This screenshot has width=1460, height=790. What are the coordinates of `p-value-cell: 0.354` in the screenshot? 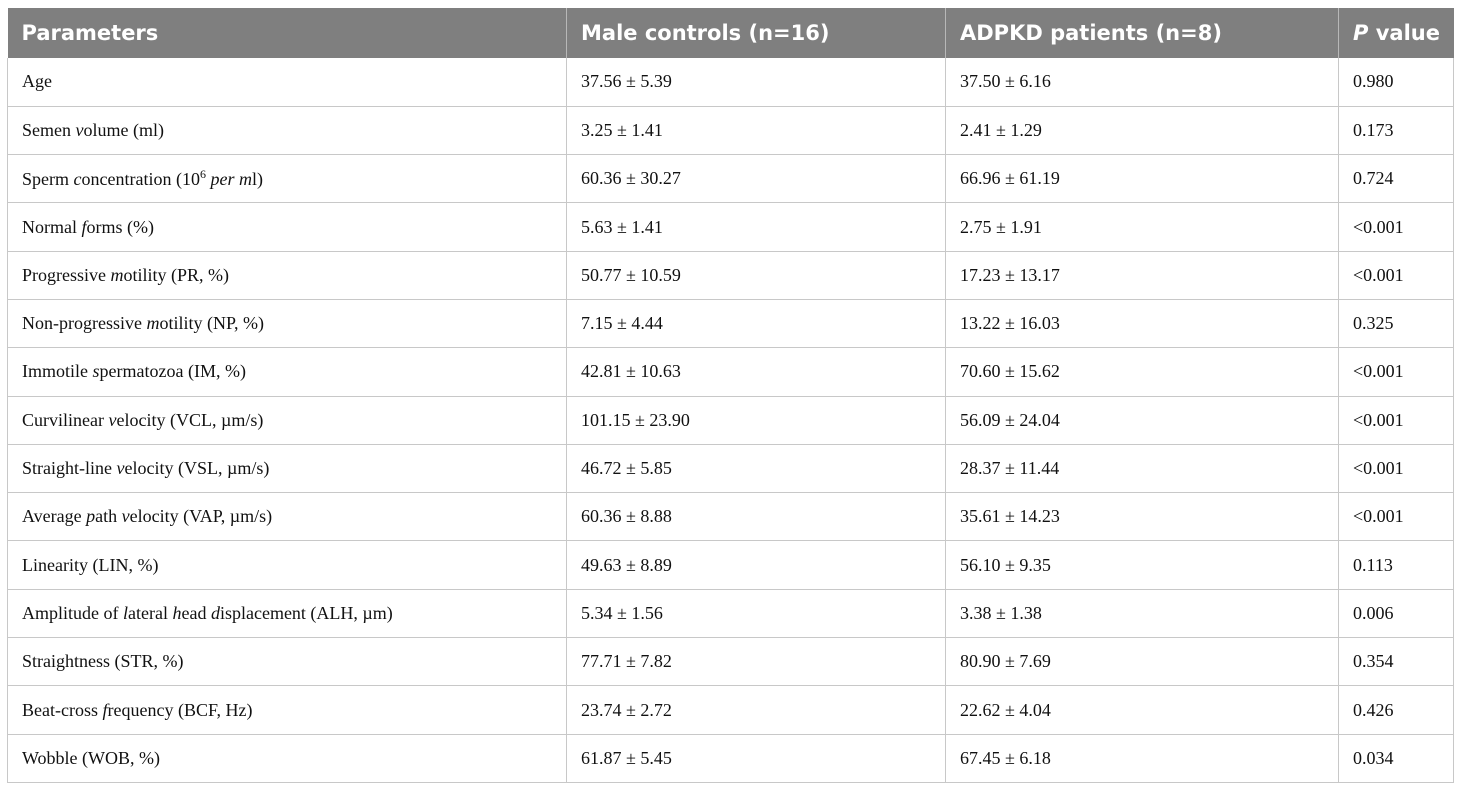 It's located at (1396, 661).